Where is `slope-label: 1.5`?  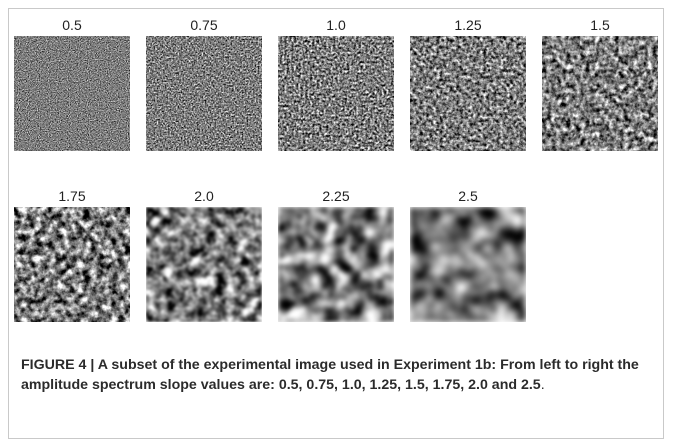 slope-label: 1.5 is located at coordinates (600, 25).